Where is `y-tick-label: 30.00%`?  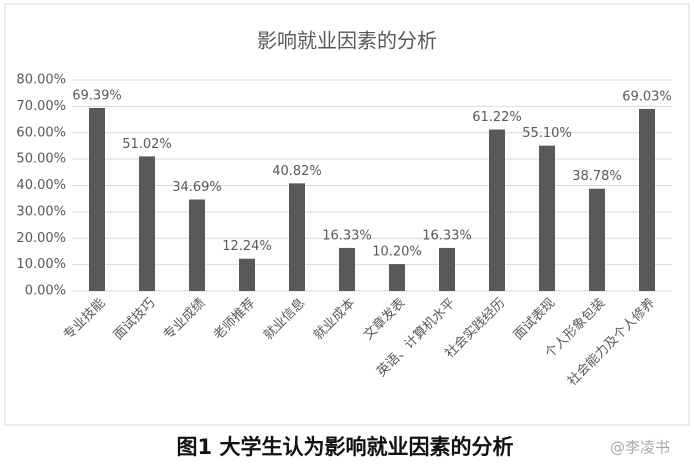
y-tick-label: 30.00% is located at coordinates (41, 211).